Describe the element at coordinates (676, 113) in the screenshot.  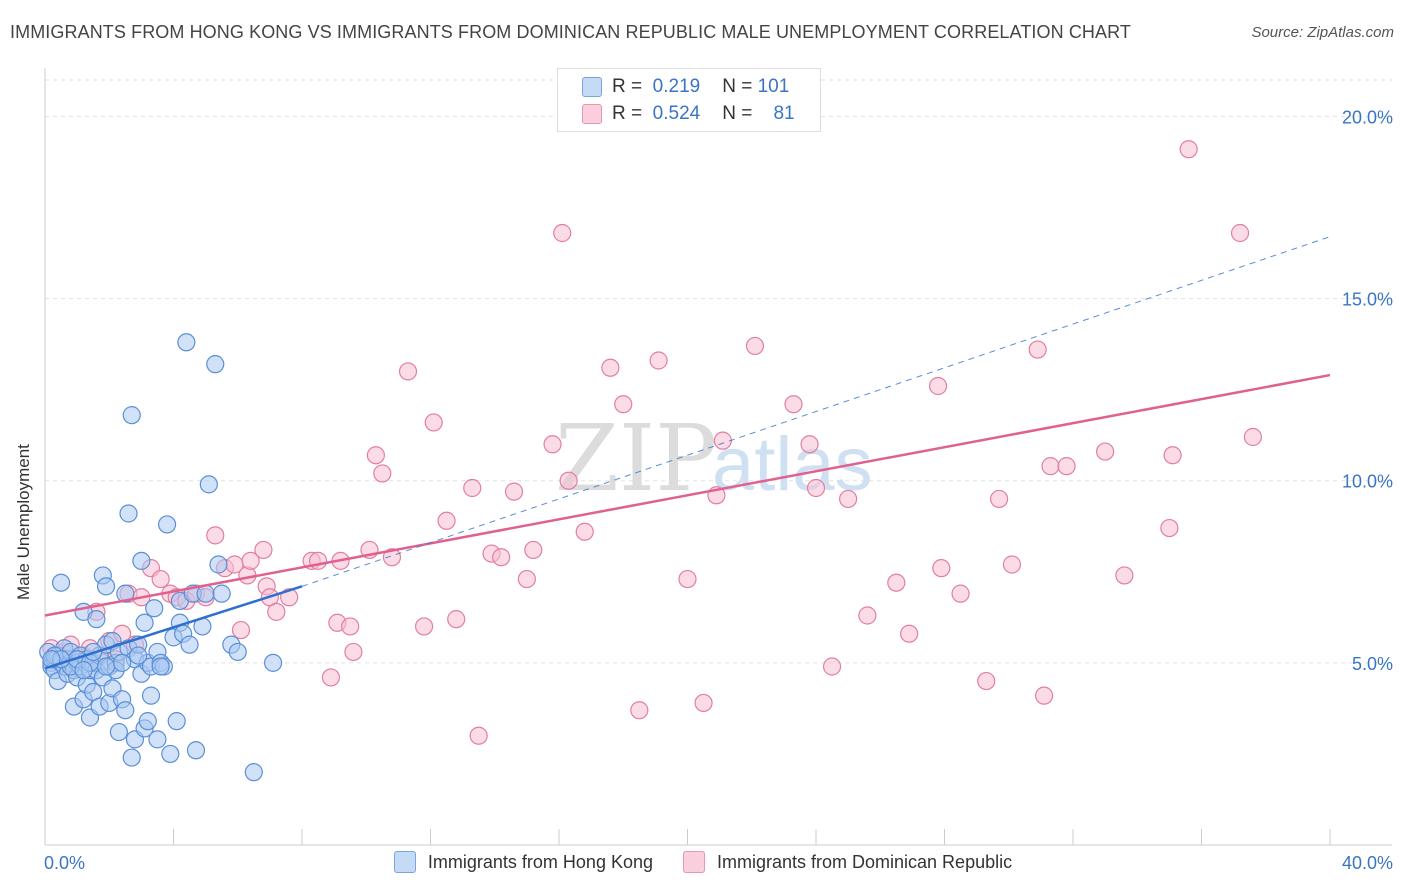
I see `legend-r-value: 0.524` at that location.